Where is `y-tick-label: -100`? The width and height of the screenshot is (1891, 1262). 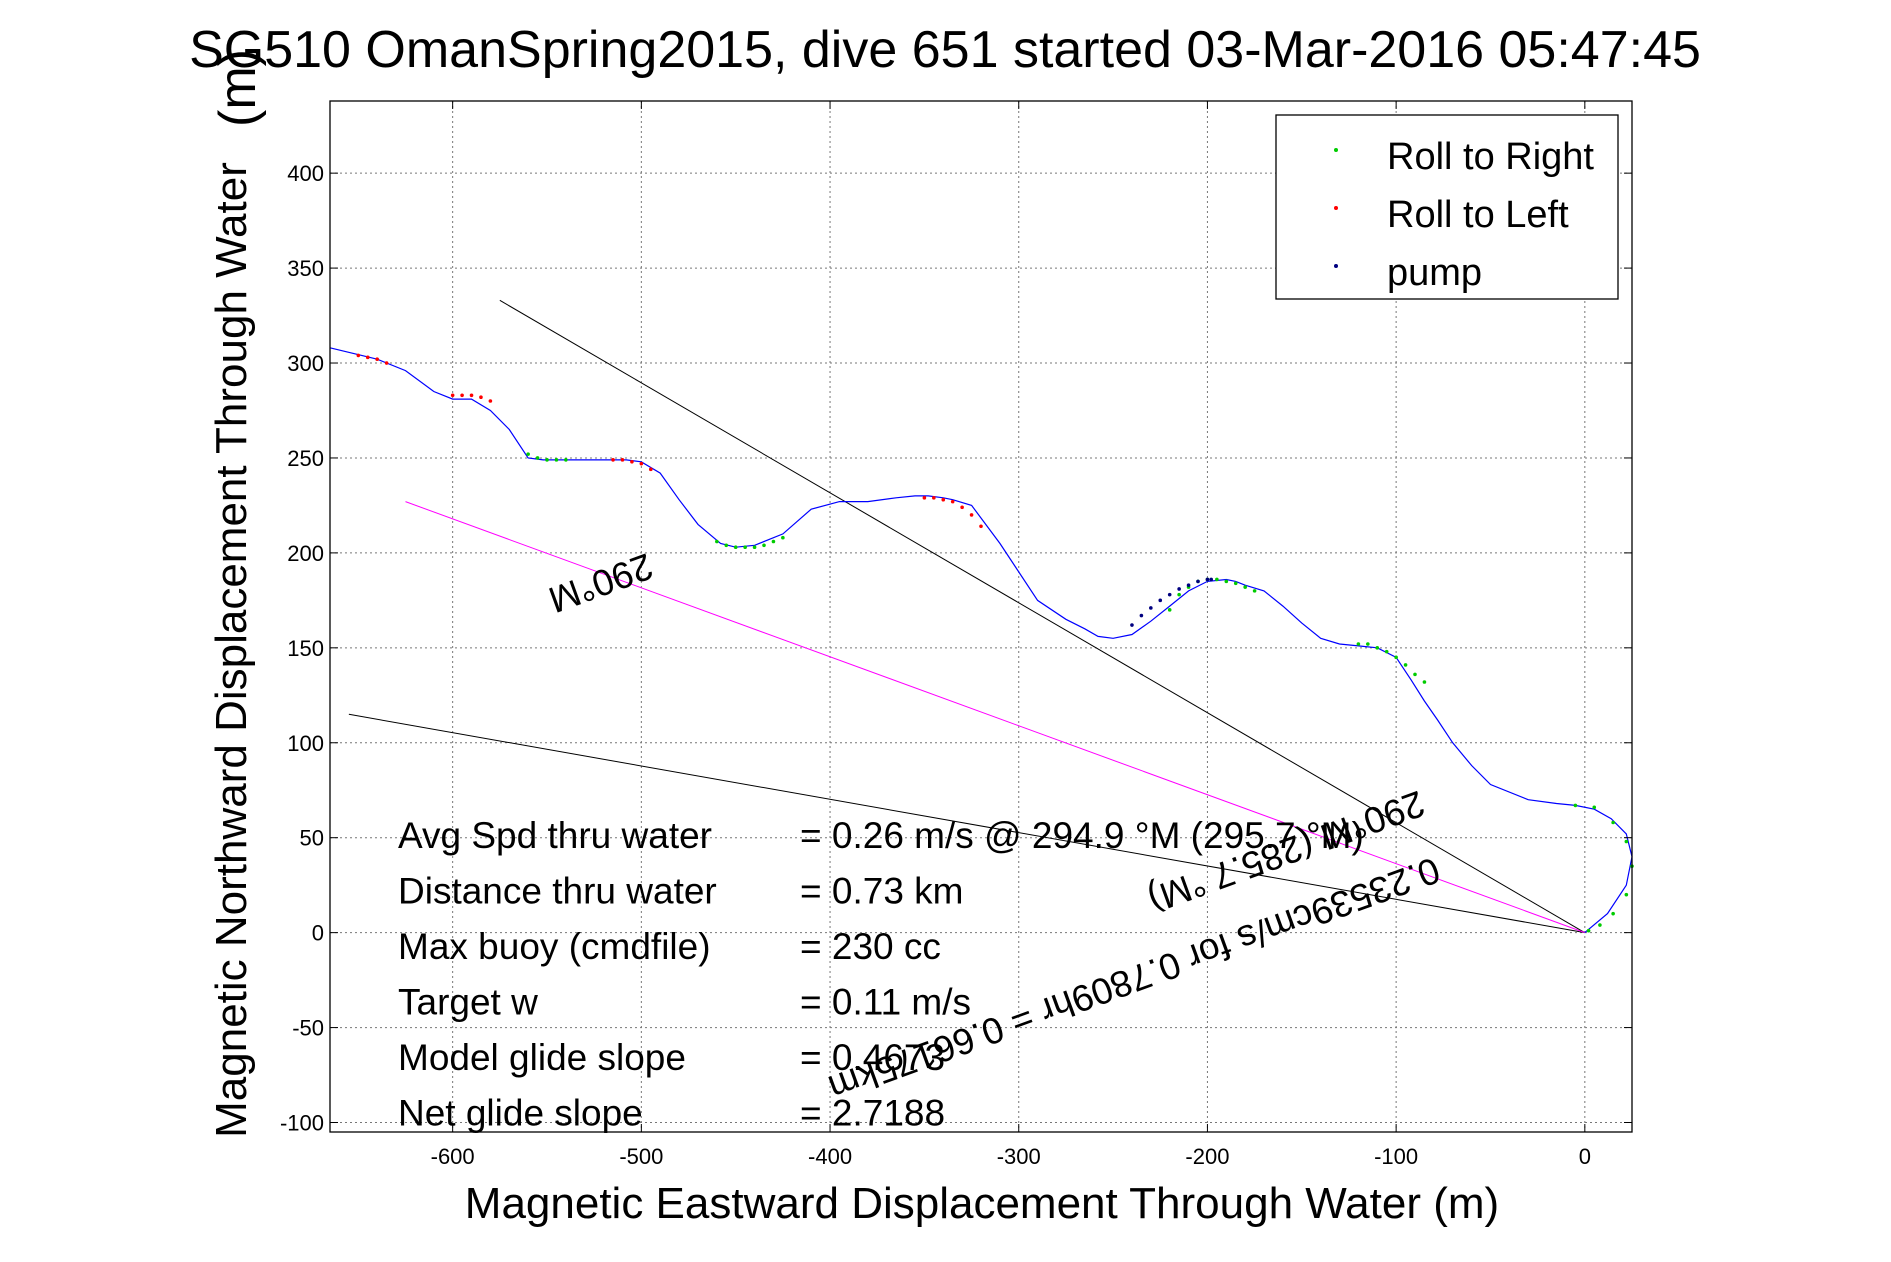
y-tick-label: -100 is located at coordinates (302, 1123).